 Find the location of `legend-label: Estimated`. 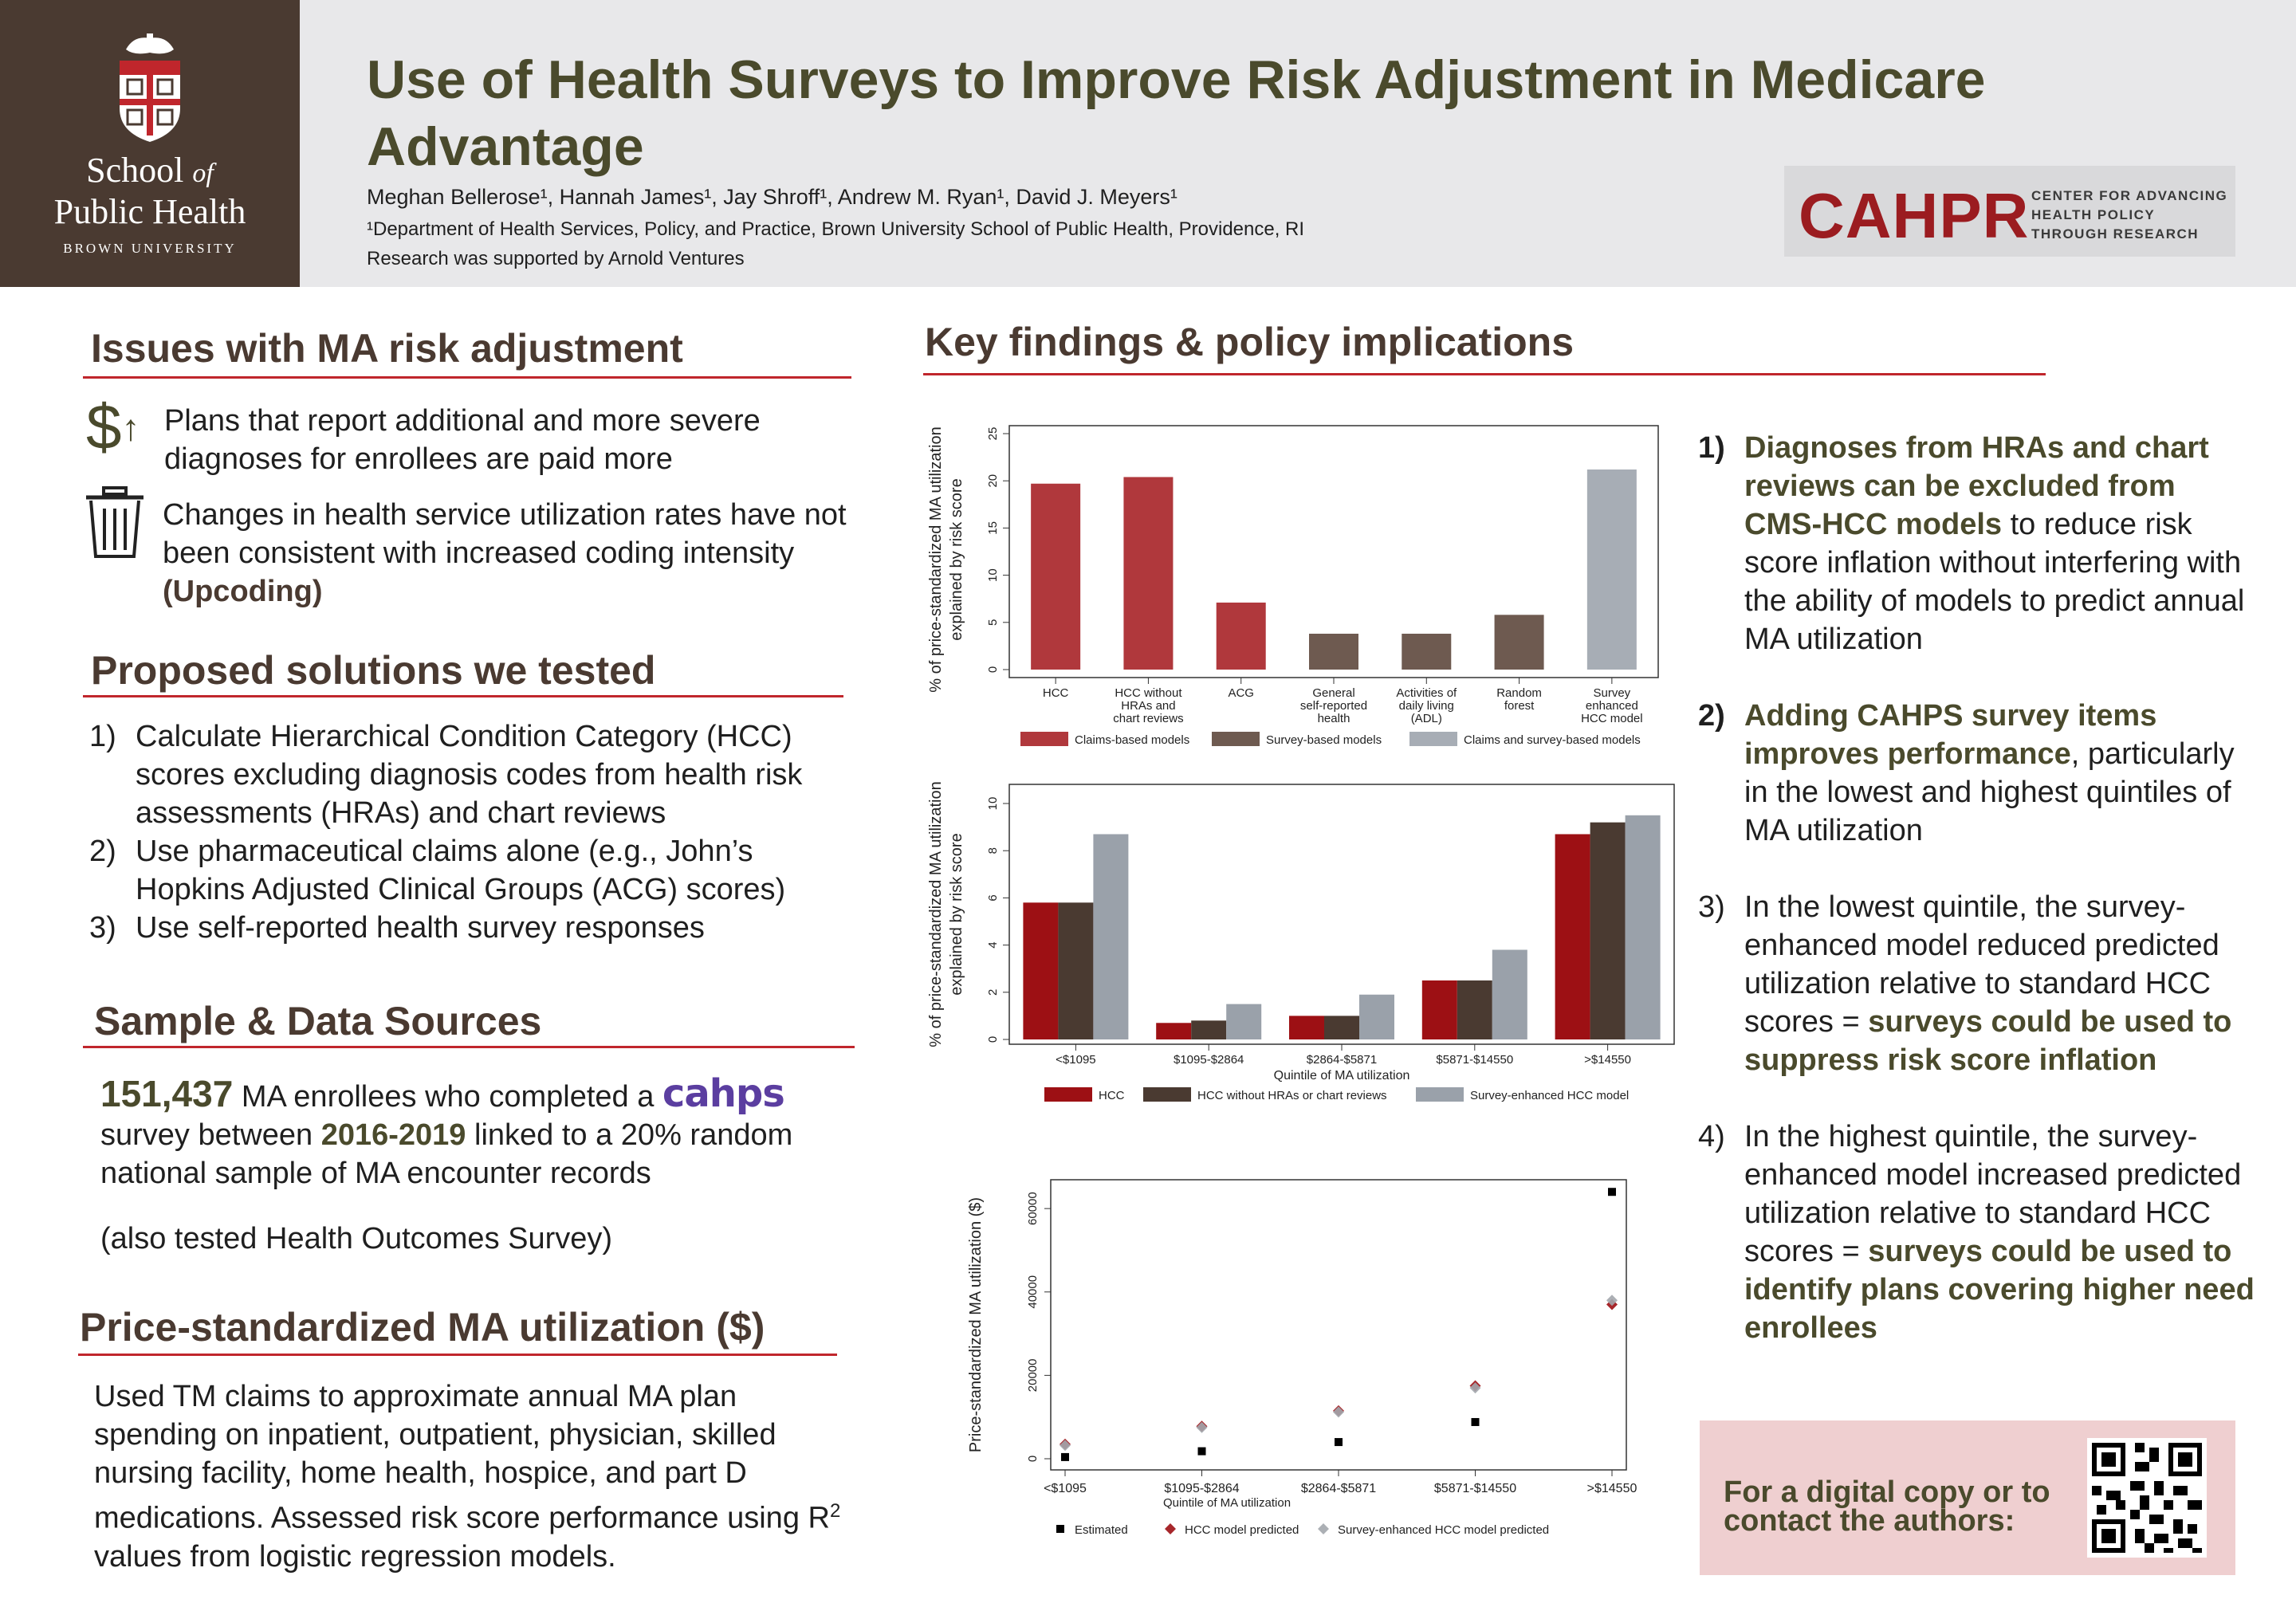

legend-label: Estimated is located at coordinates (1101, 1530).